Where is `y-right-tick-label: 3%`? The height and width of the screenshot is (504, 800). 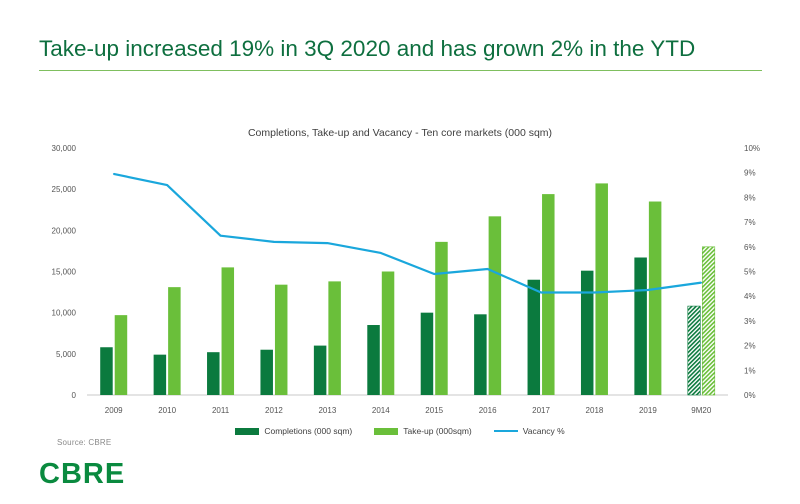
y-right-tick-label: 3% is located at coordinates (750, 321).